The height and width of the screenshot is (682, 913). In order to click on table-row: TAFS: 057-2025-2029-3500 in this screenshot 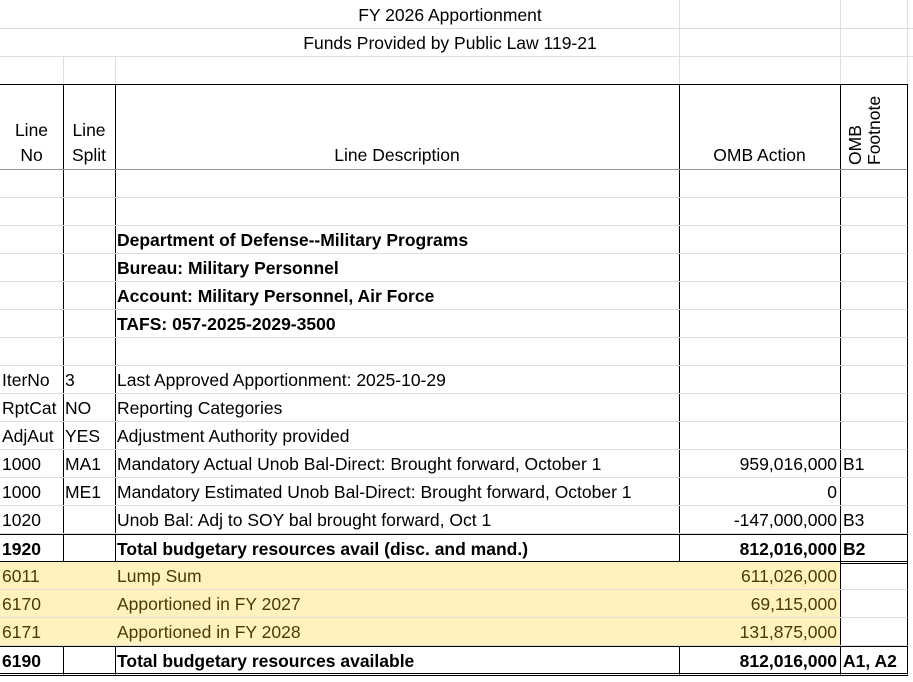, I will do `click(456, 324)`.